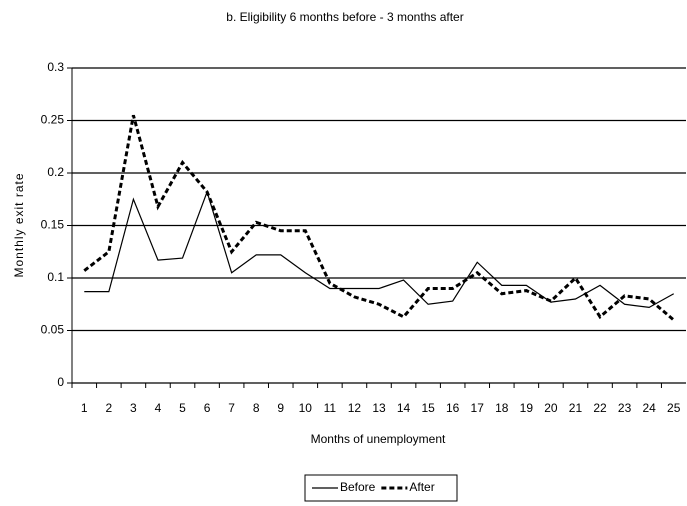 This screenshot has width=687, height=506. What do you see at coordinates (600, 408) in the screenshot?
I see `x-tick-label: 22` at bounding box center [600, 408].